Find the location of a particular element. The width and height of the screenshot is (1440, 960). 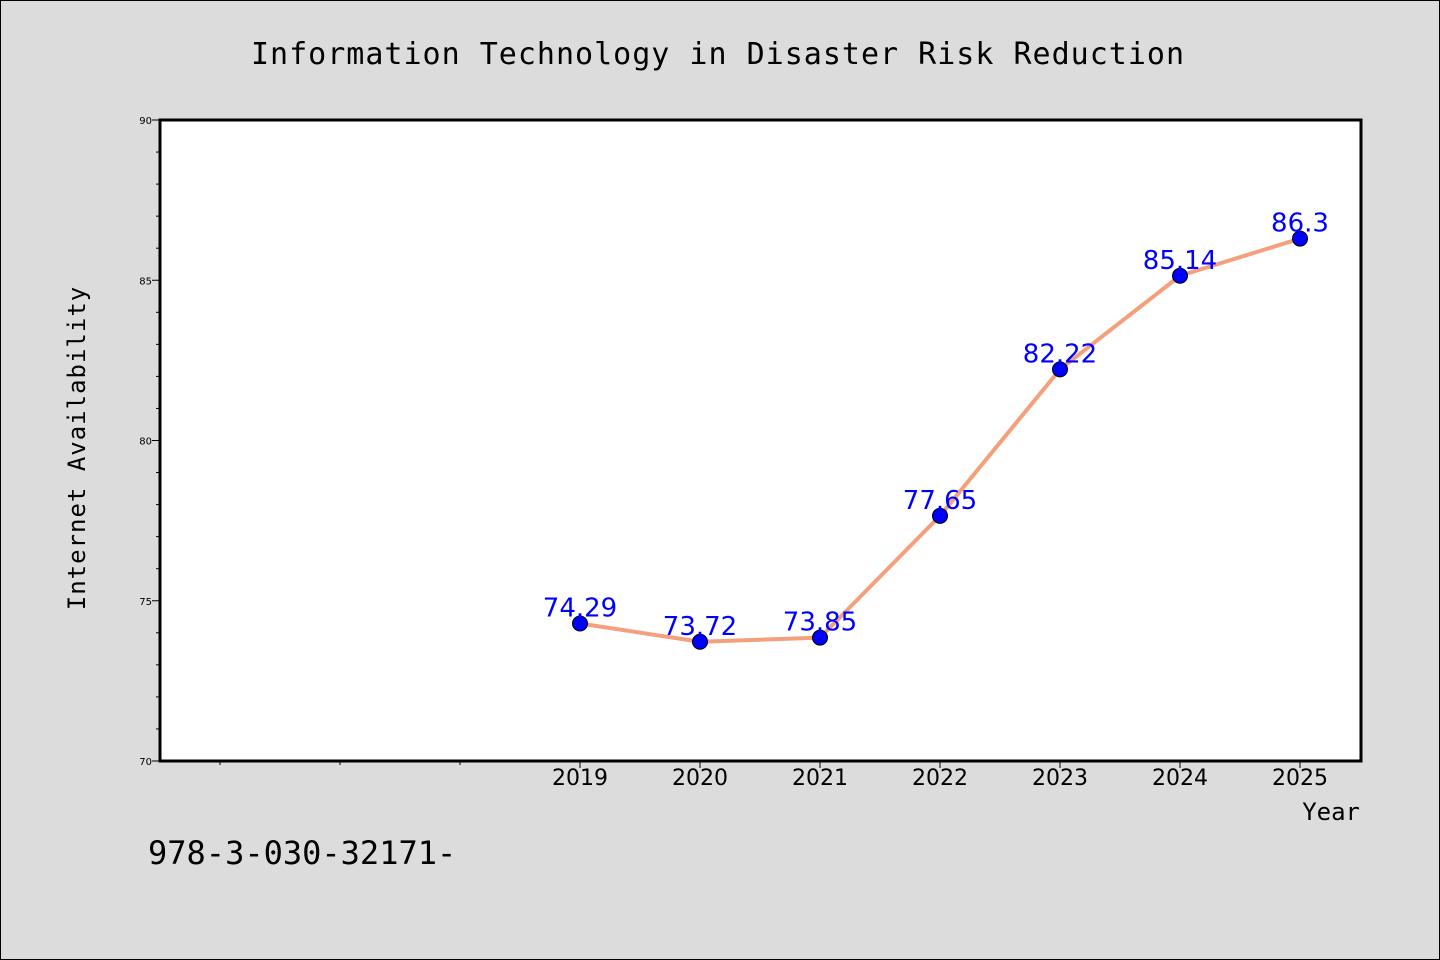

y-tick-label: 80 is located at coordinates (145, 442).